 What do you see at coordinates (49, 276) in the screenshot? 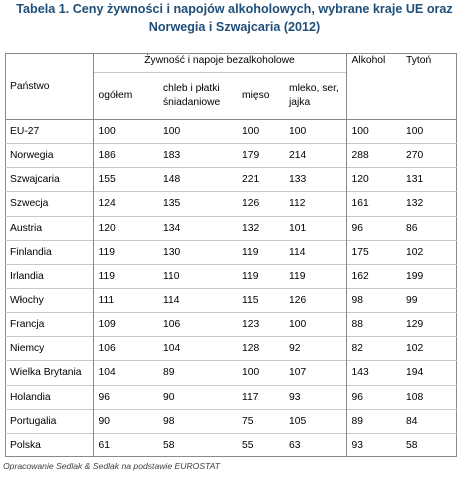
I see `country-cell: Irlandia` at bounding box center [49, 276].